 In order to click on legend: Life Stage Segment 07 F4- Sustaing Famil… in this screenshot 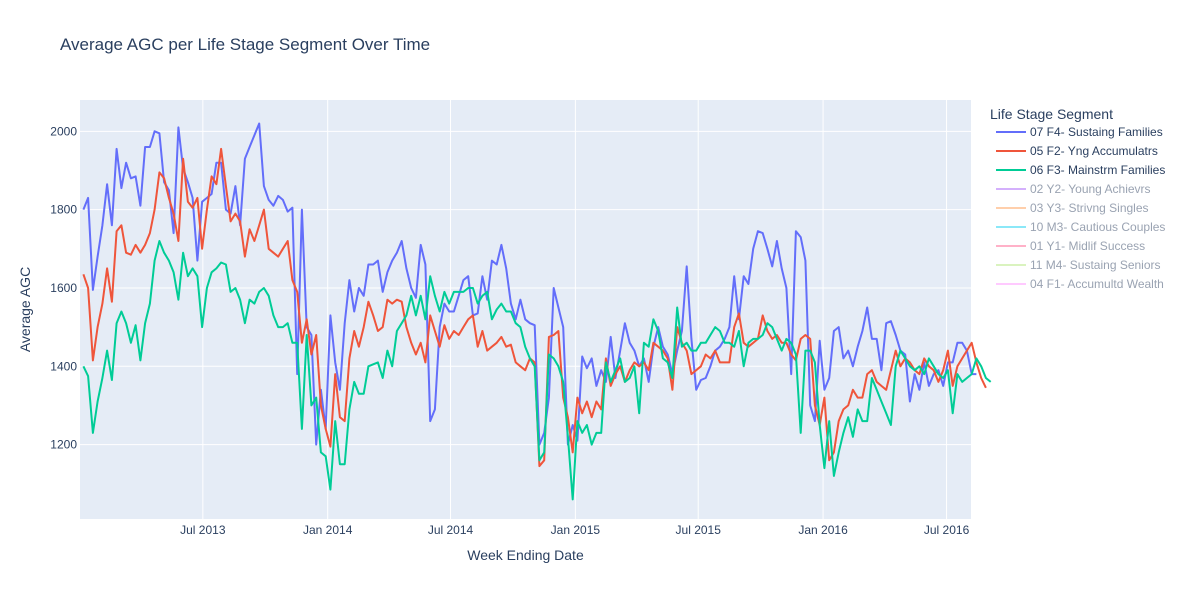, I will do `click(1077, 198)`.